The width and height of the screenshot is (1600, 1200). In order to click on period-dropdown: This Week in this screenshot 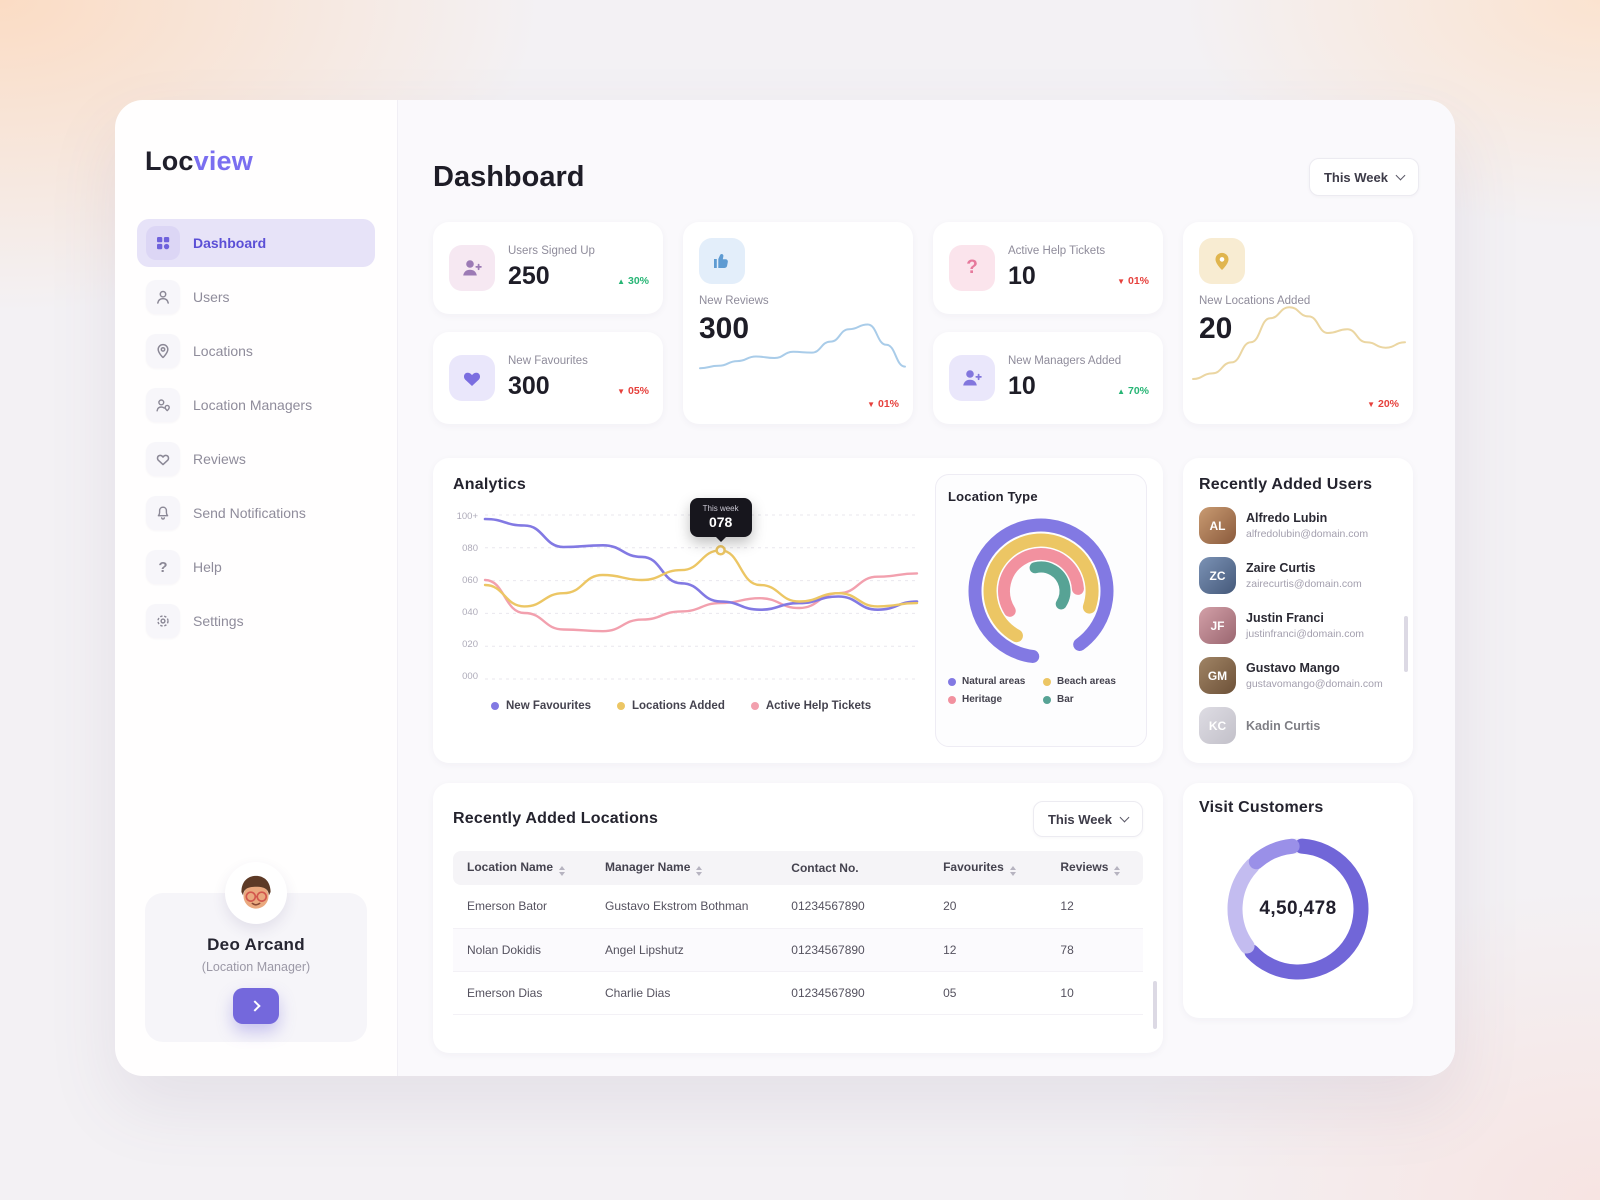, I will do `click(1363, 177)`.